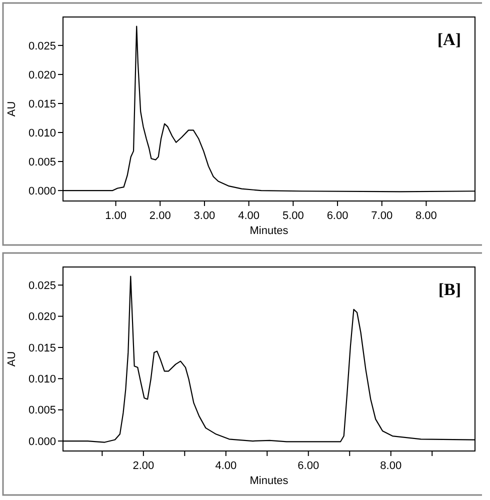 The width and height of the screenshot is (490, 500). Describe the element at coordinates (449, 289) in the screenshot. I see `annotation: [B]` at that location.